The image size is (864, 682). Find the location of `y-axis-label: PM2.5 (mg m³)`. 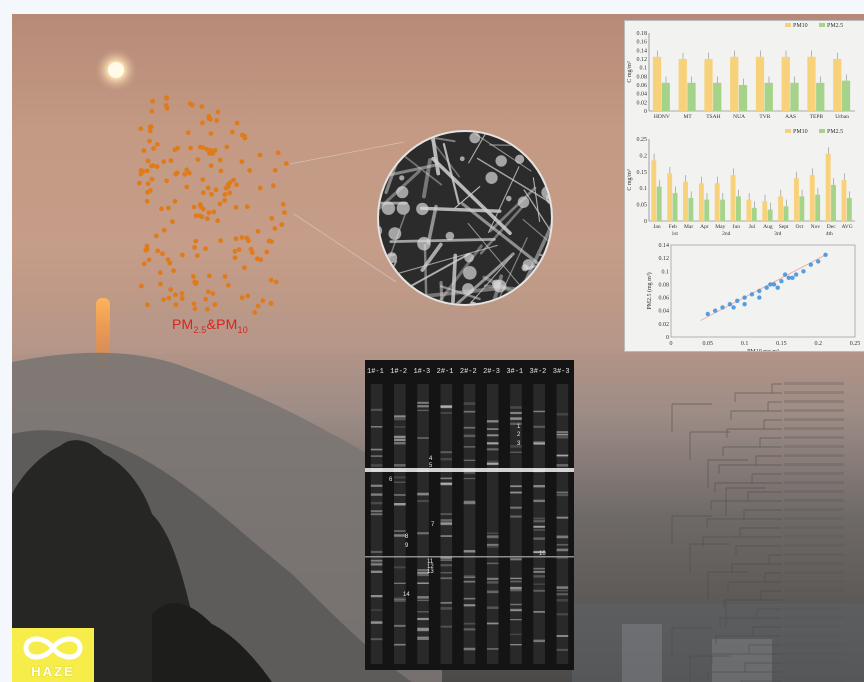

y-axis-label: PM2.5 (mg m³) is located at coordinates (649, 290).